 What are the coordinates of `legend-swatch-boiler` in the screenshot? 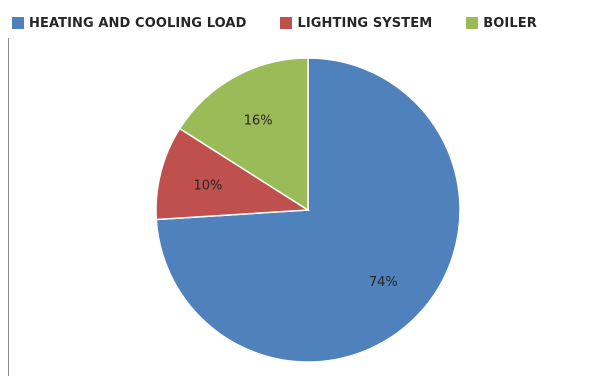 It's located at (472, 23).